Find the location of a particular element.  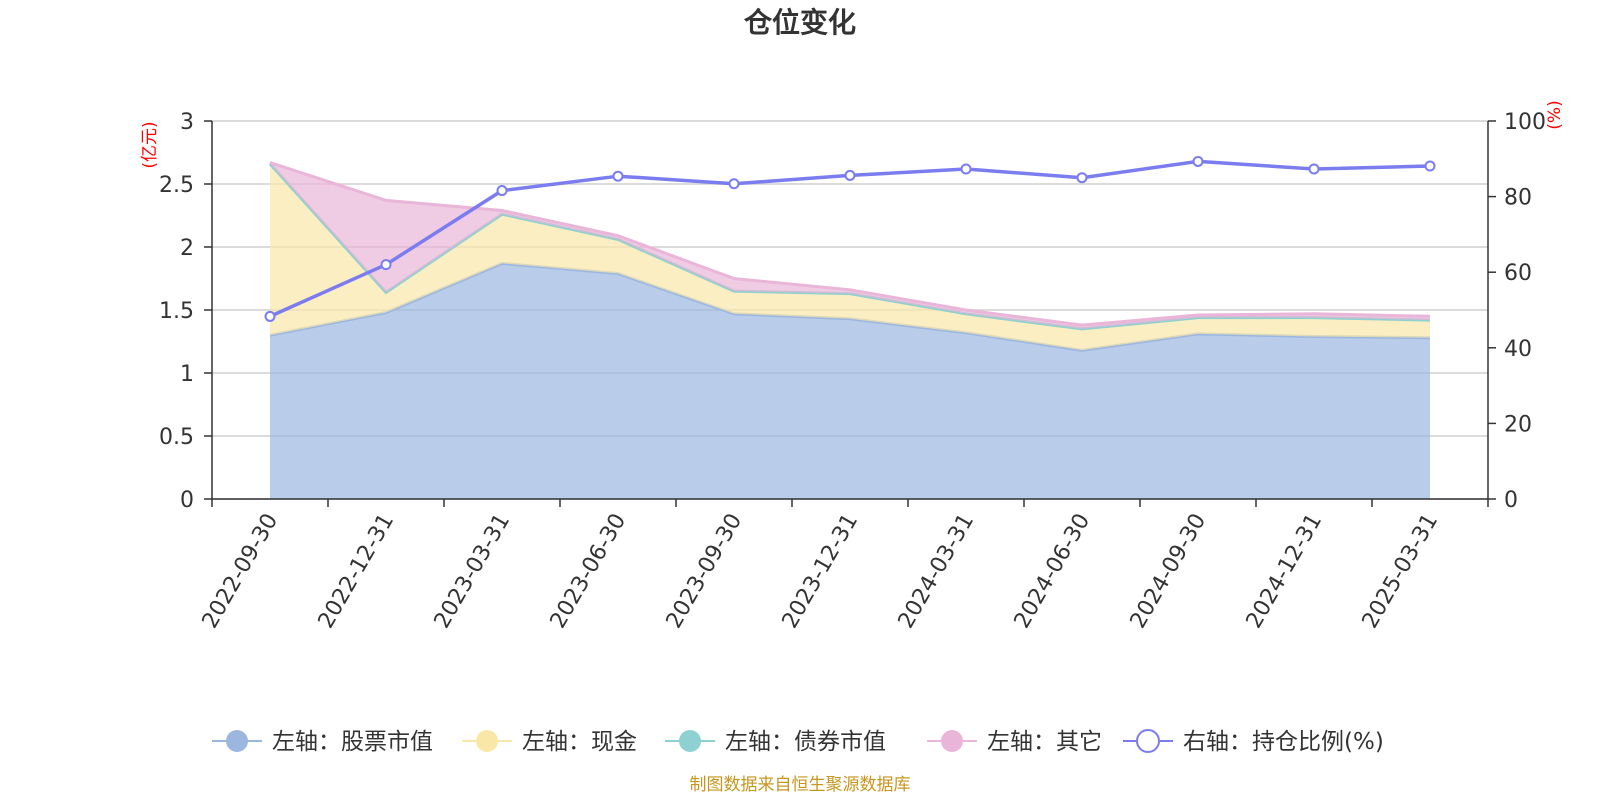

left-axis-tick-label: 2.5 is located at coordinates (176, 185).